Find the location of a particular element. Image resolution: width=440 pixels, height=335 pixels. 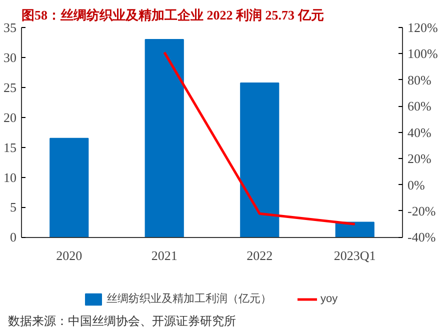

y-tick-label: 5 is located at coordinates (13, 207).